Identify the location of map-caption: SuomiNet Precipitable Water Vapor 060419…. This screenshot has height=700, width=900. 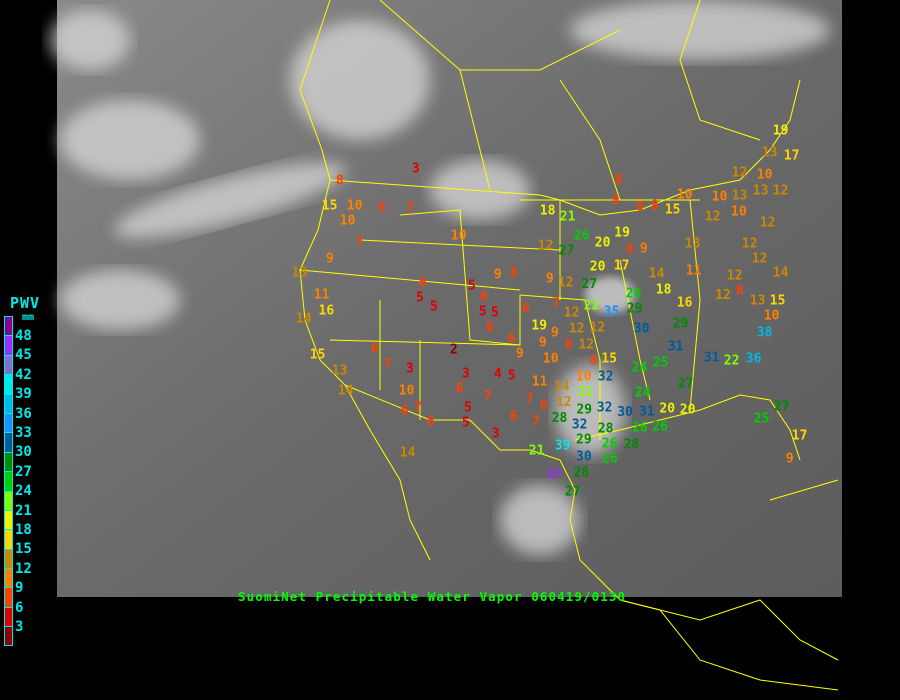
(432, 596).